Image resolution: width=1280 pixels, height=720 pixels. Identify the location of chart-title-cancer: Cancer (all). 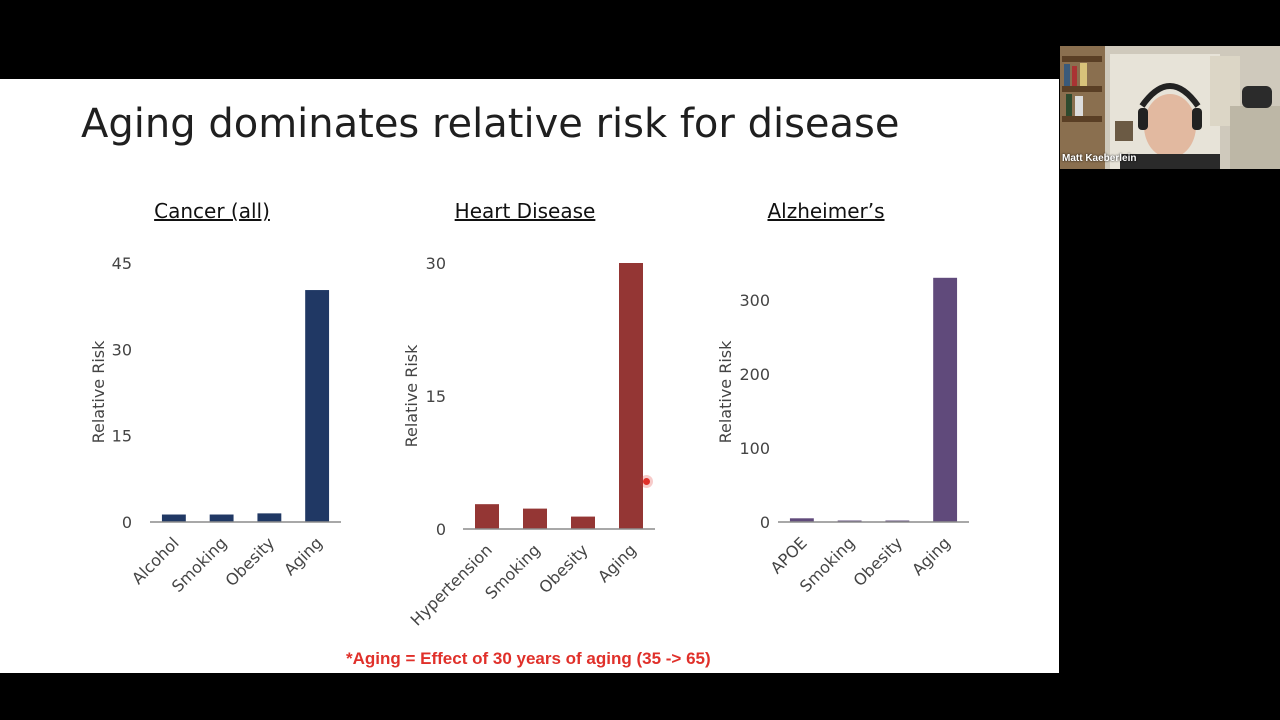
(212, 211).